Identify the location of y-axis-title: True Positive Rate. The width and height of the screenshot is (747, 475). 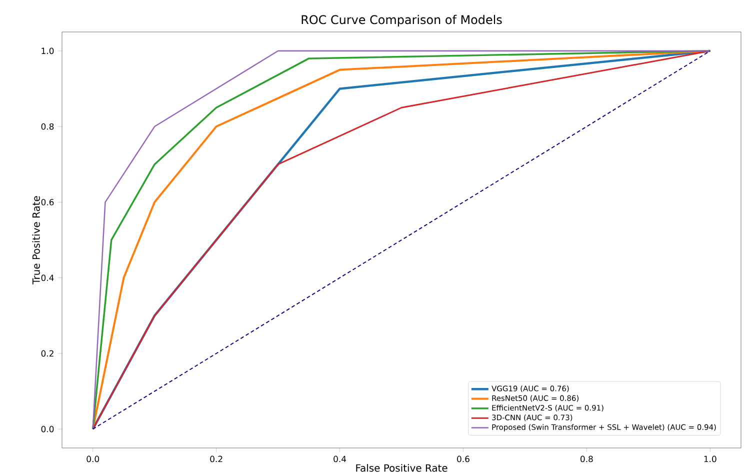
(36, 240).